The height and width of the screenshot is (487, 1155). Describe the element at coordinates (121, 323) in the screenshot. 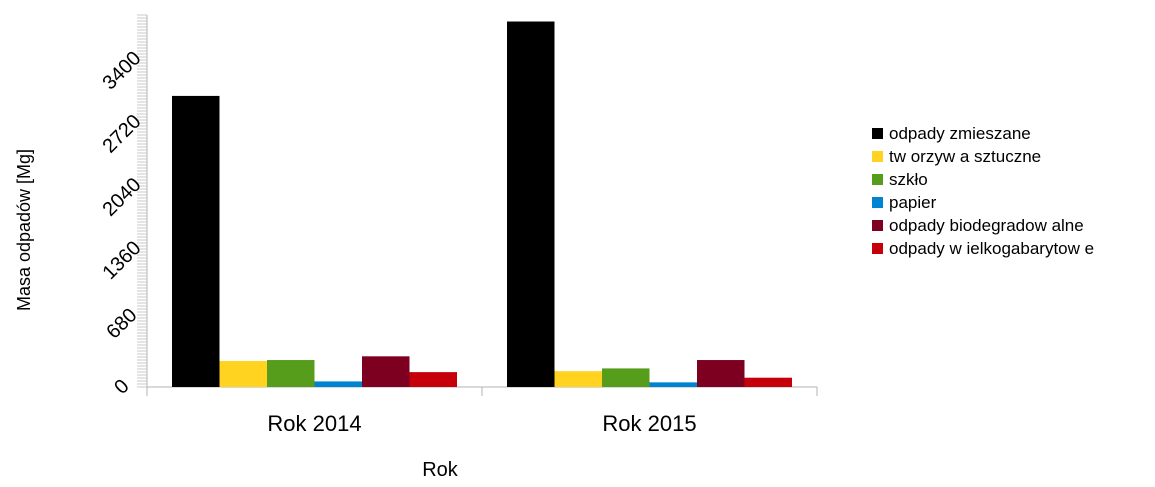

I see `y-tick-label: 680` at that location.